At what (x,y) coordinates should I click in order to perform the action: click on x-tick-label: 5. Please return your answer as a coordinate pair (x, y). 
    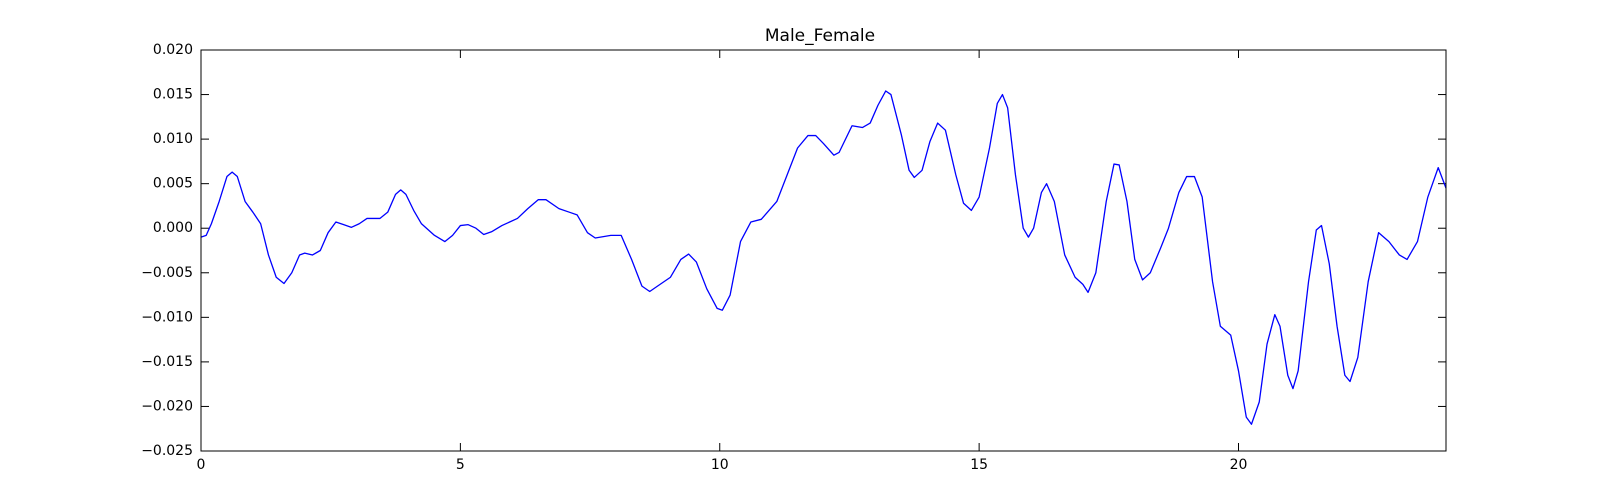
    Looking at the image, I should click on (460, 465).